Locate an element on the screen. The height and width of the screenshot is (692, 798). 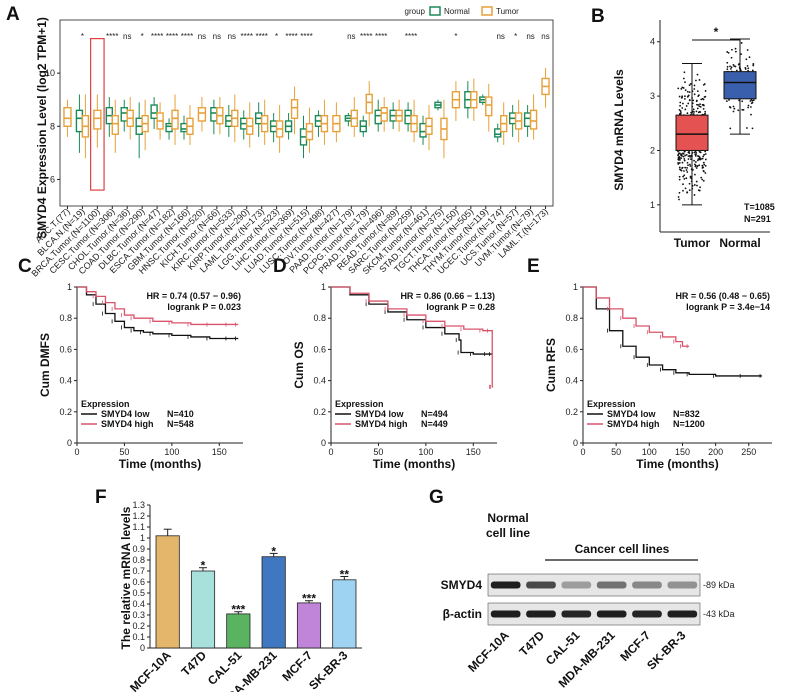
normal-box-1-box is located at coordinates (79, 121).